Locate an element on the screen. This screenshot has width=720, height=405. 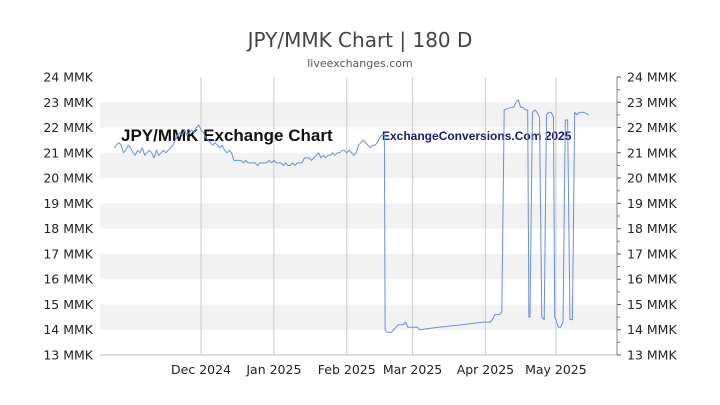
y-tick-label-right: 20 MMK is located at coordinates (652, 178).